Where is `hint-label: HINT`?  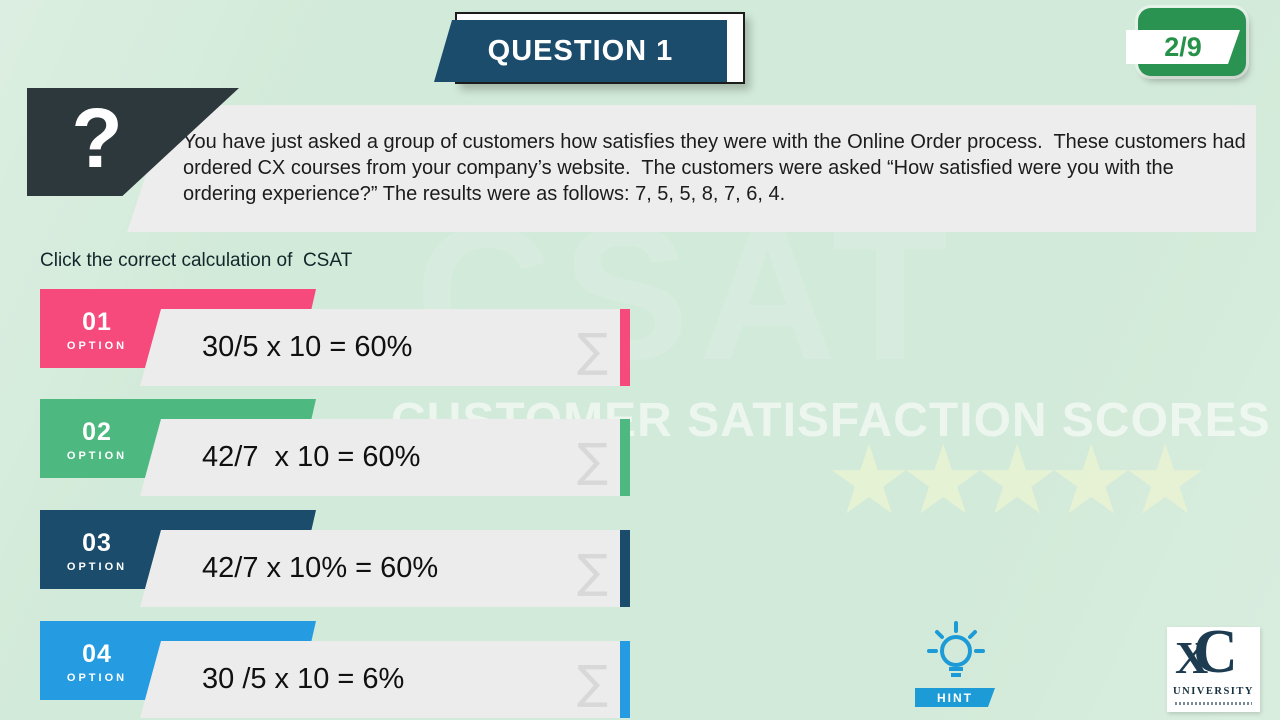
hint-label: HINT is located at coordinates (955, 697).